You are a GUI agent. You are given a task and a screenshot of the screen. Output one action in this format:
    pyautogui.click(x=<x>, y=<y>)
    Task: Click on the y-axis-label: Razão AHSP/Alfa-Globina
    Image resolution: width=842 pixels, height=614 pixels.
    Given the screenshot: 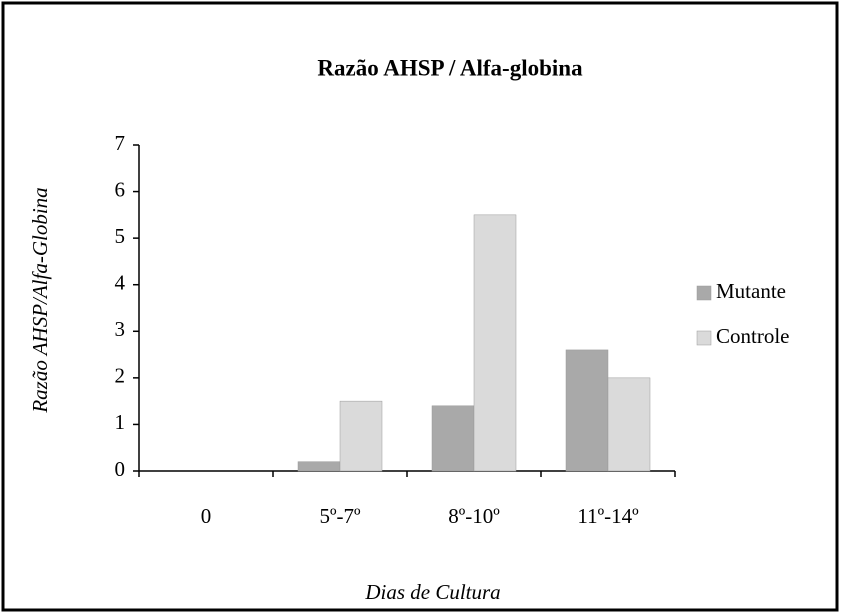 What is the action you would take?
    pyautogui.click(x=40, y=300)
    